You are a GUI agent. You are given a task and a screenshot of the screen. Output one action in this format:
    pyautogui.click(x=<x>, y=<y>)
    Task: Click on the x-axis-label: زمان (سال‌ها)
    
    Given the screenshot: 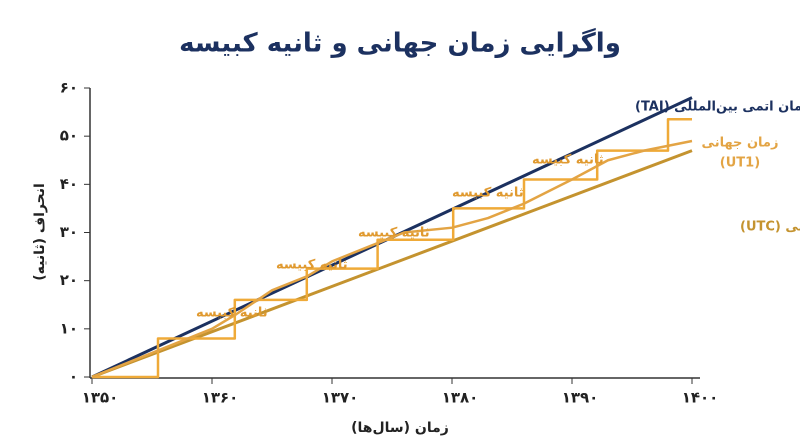 What is the action you would take?
    pyautogui.click(x=400, y=428)
    